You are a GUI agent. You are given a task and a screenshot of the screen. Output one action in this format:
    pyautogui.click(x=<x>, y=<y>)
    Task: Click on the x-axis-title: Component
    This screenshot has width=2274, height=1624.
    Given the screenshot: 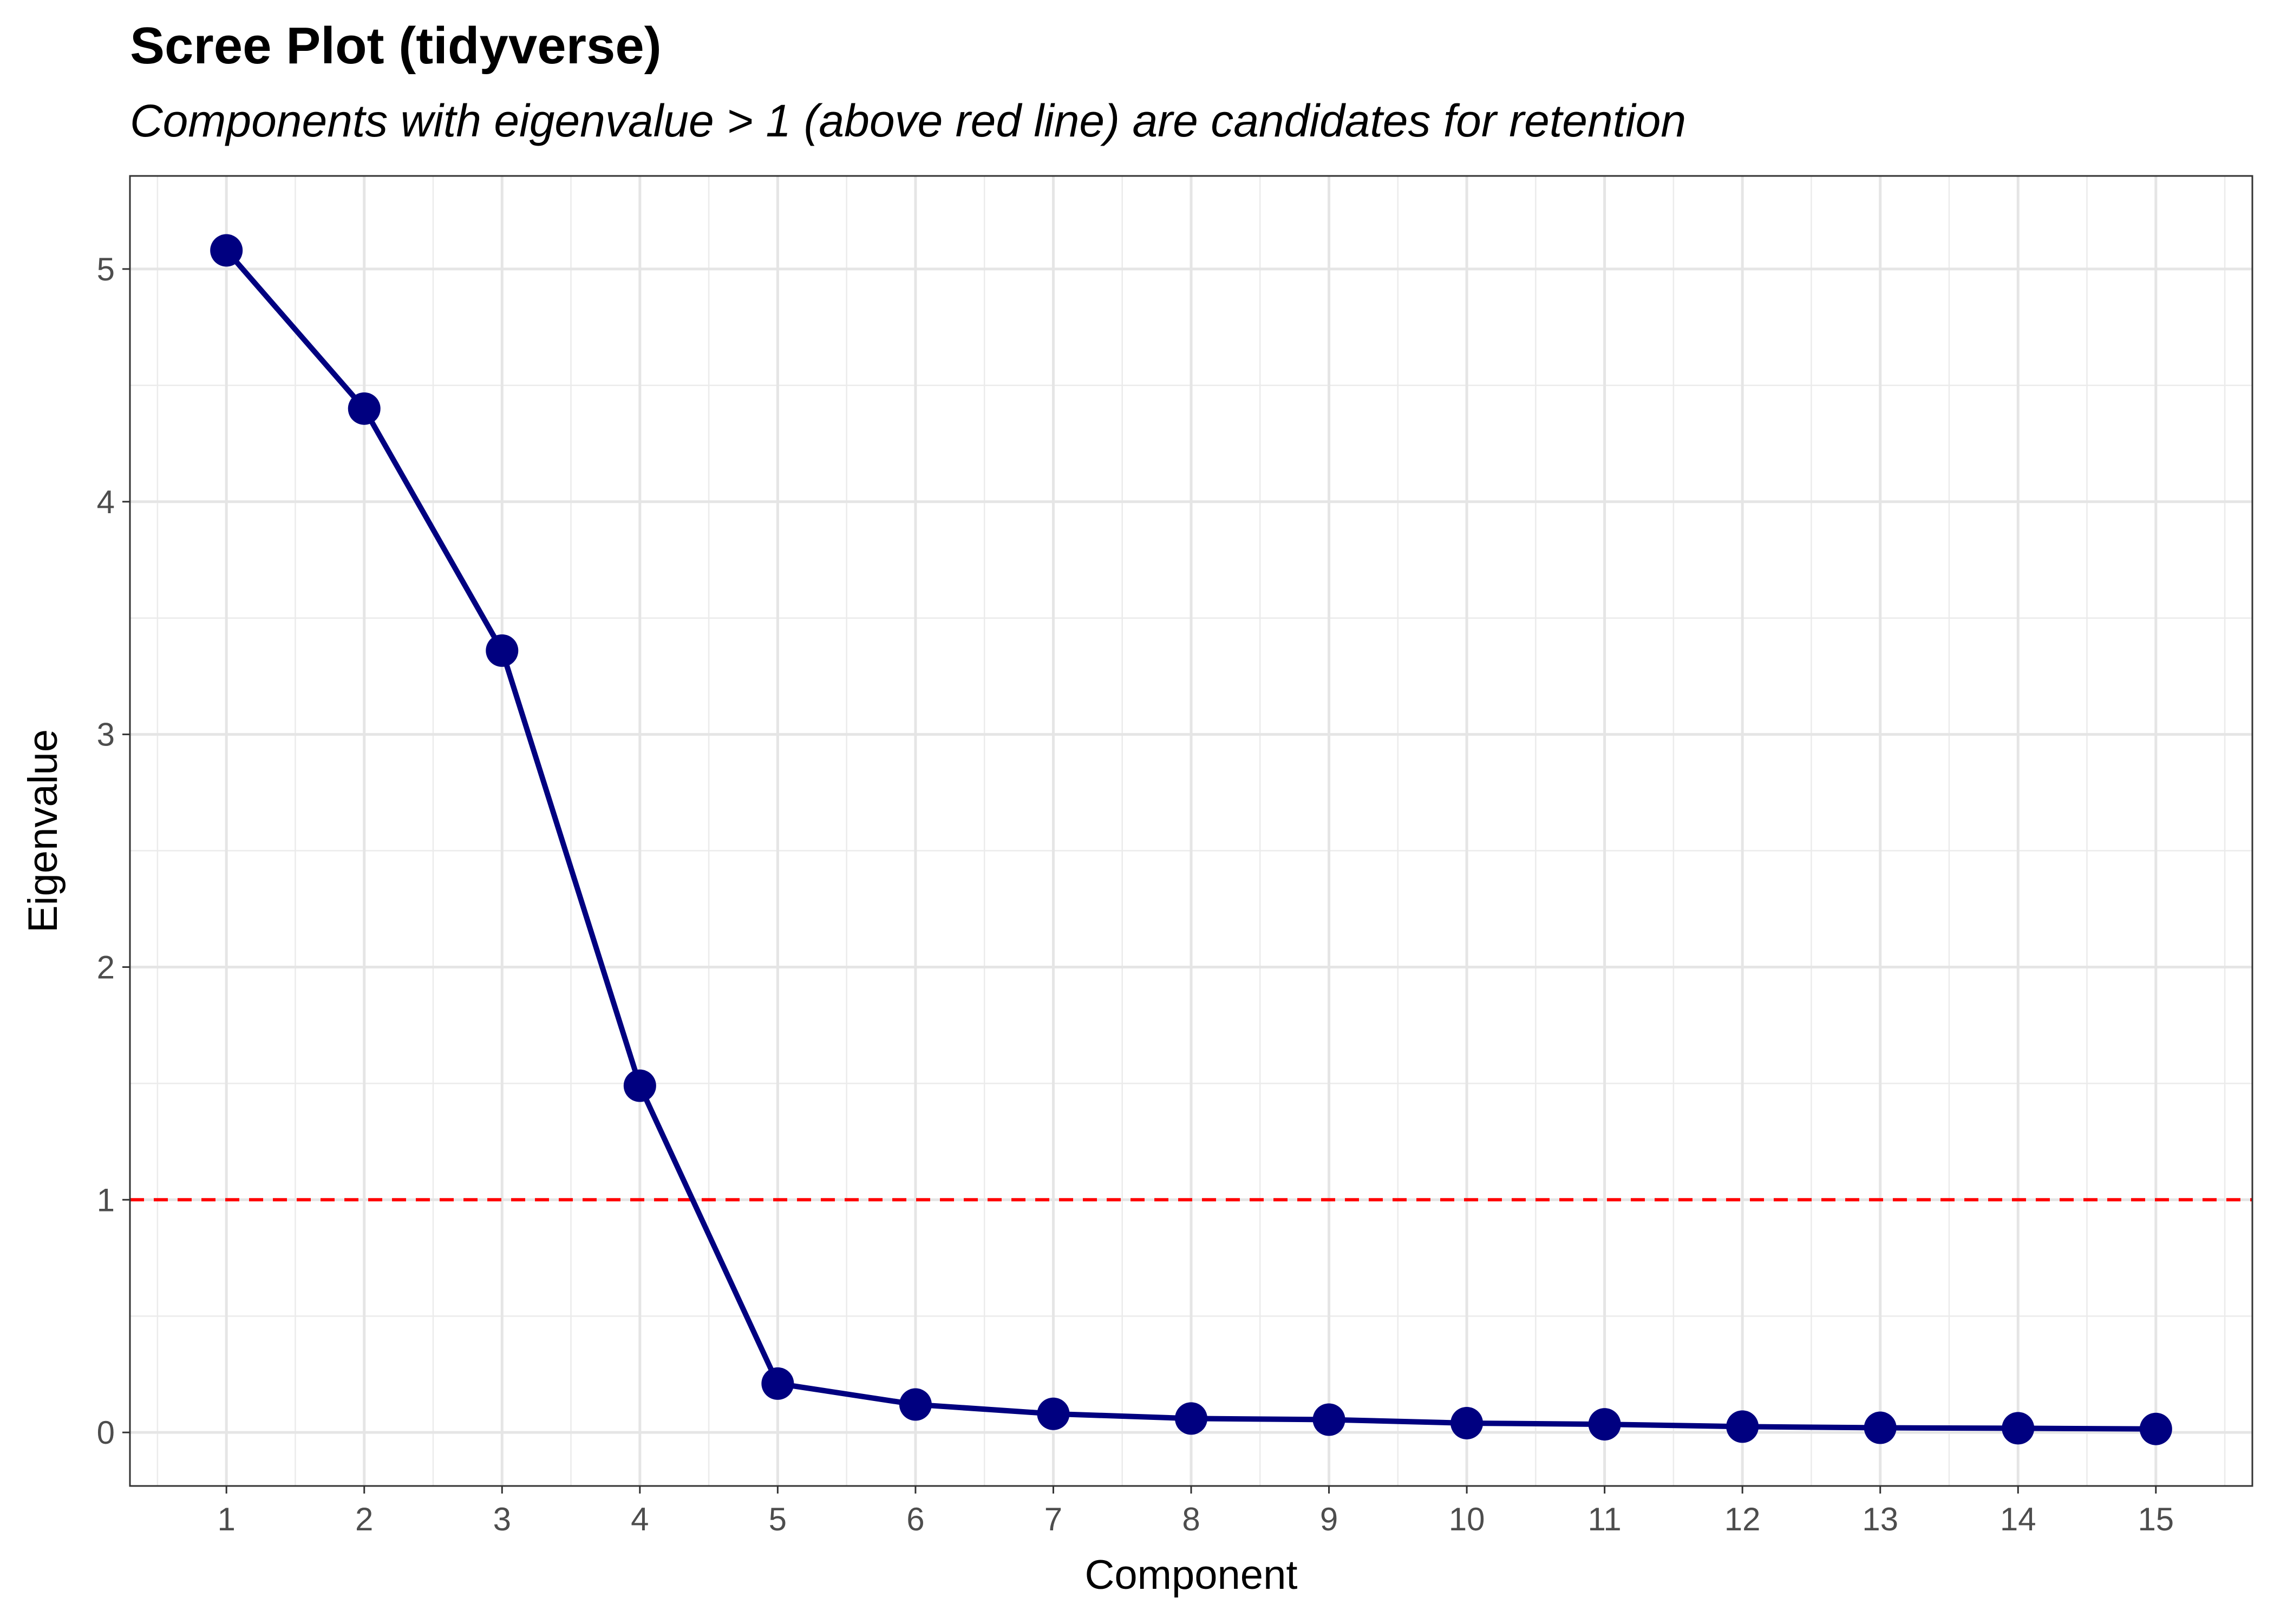 What is the action you would take?
    pyautogui.click(x=1192, y=1575)
    